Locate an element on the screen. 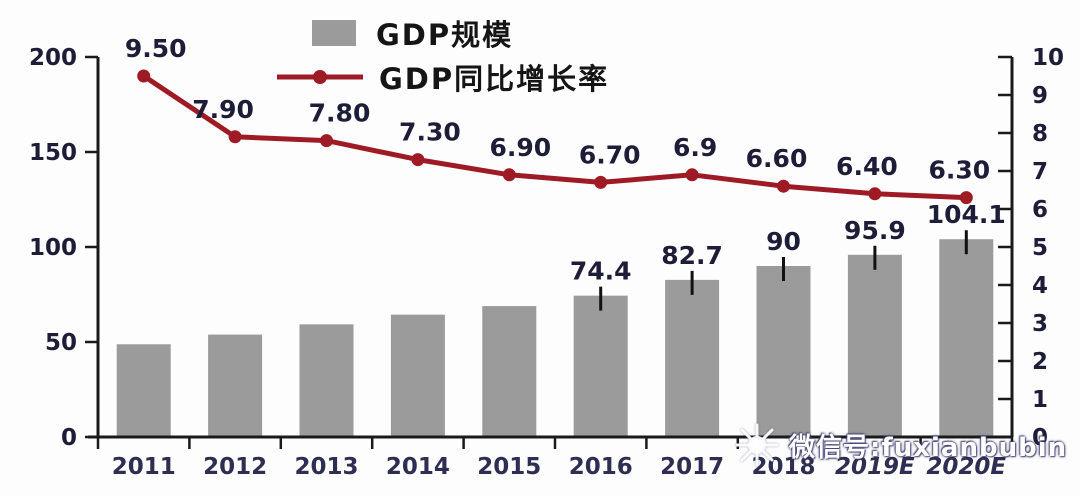 The width and height of the screenshot is (1080, 496). legend-item-gdp-growth: GDP同比增长率 is located at coordinates (443, 77).